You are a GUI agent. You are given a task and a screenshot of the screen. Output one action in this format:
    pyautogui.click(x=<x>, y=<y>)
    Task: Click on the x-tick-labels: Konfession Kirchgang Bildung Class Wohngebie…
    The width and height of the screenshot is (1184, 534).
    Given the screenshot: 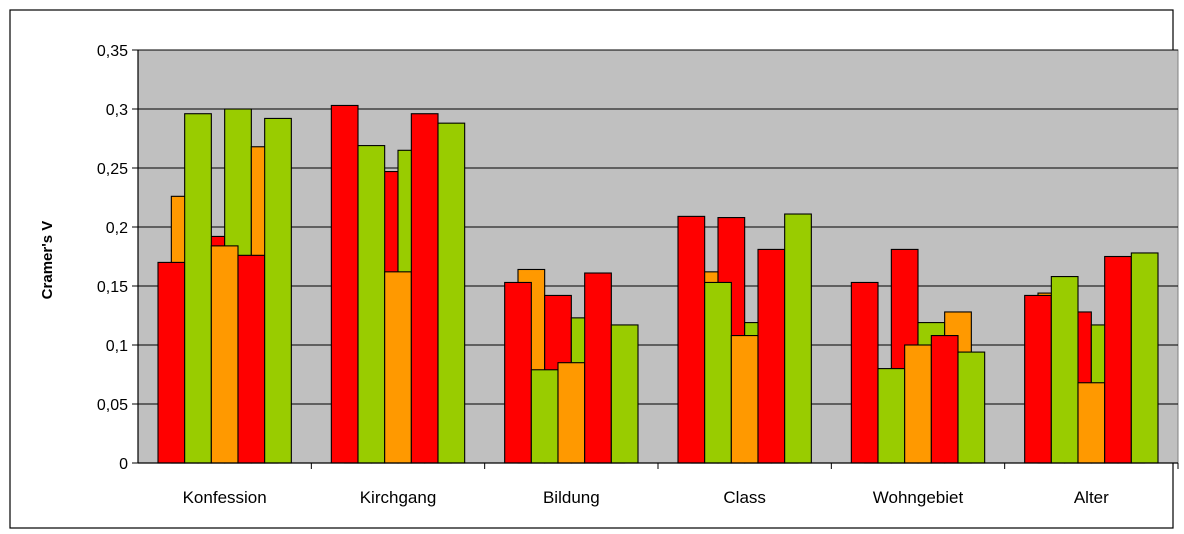 What is the action you would take?
    pyautogui.click(x=646, y=497)
    